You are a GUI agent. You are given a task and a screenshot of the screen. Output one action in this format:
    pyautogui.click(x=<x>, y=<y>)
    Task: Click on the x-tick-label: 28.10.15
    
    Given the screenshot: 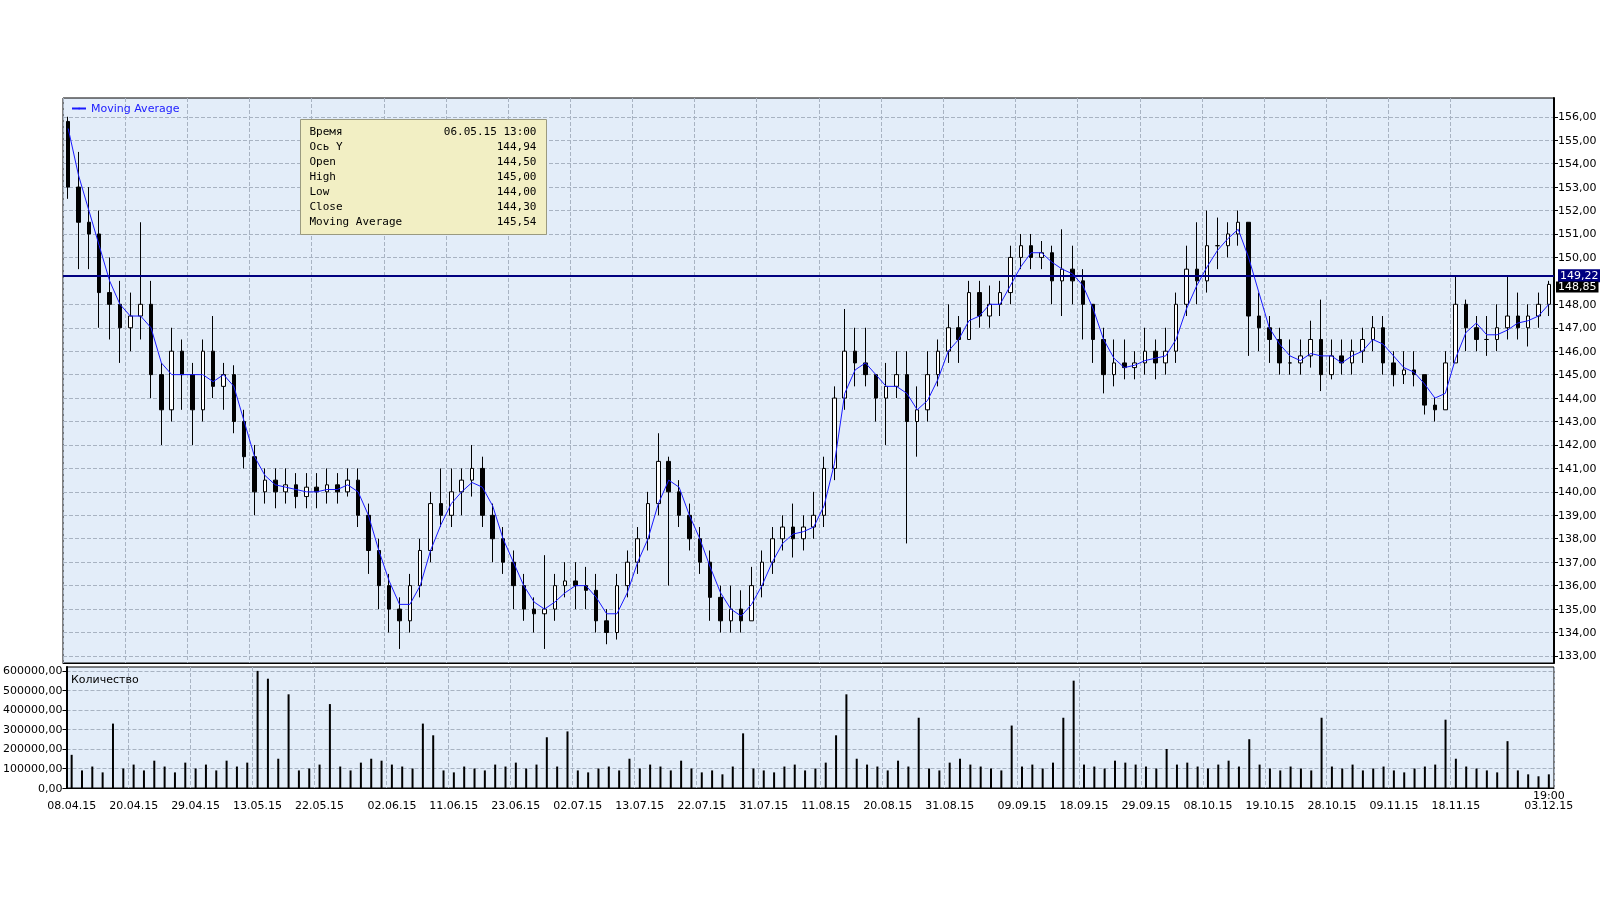 What is the action you would take?
    pyautogui.click(x=1332, y=805)
    